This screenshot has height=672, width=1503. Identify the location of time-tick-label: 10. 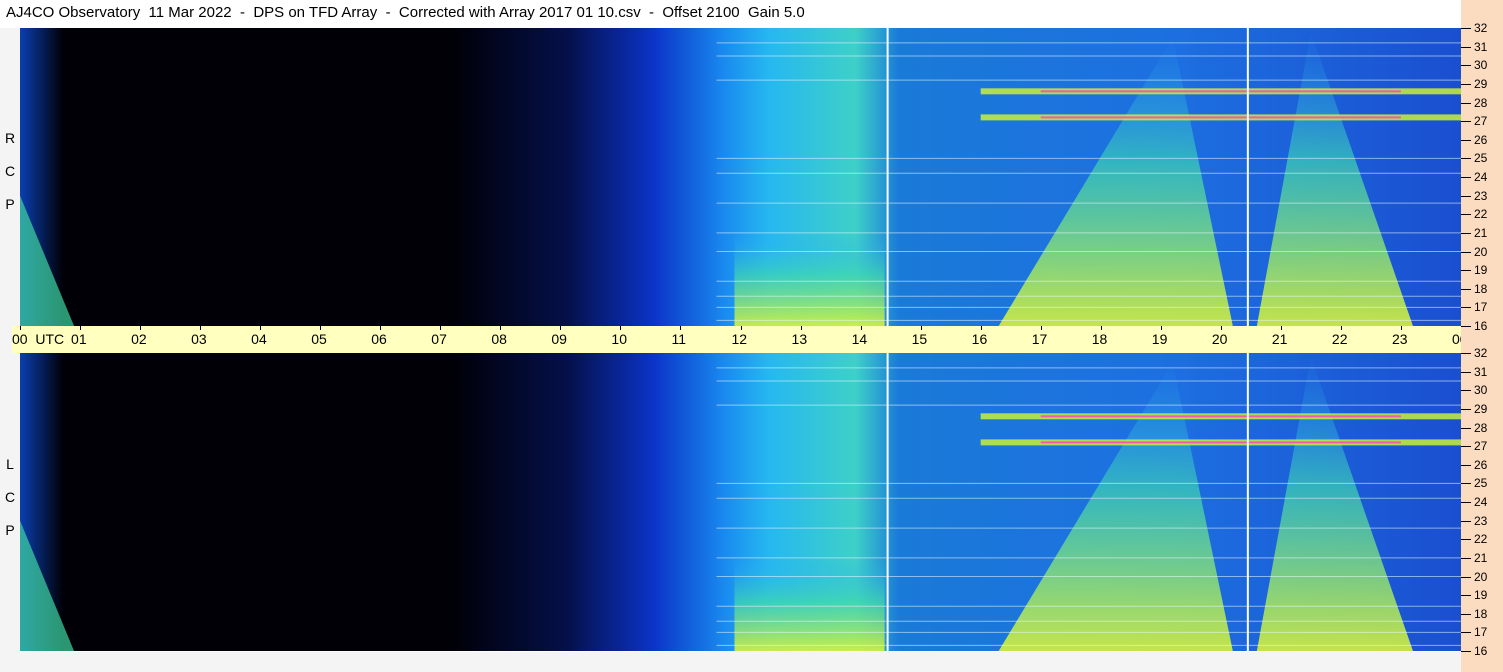
(619, 339).